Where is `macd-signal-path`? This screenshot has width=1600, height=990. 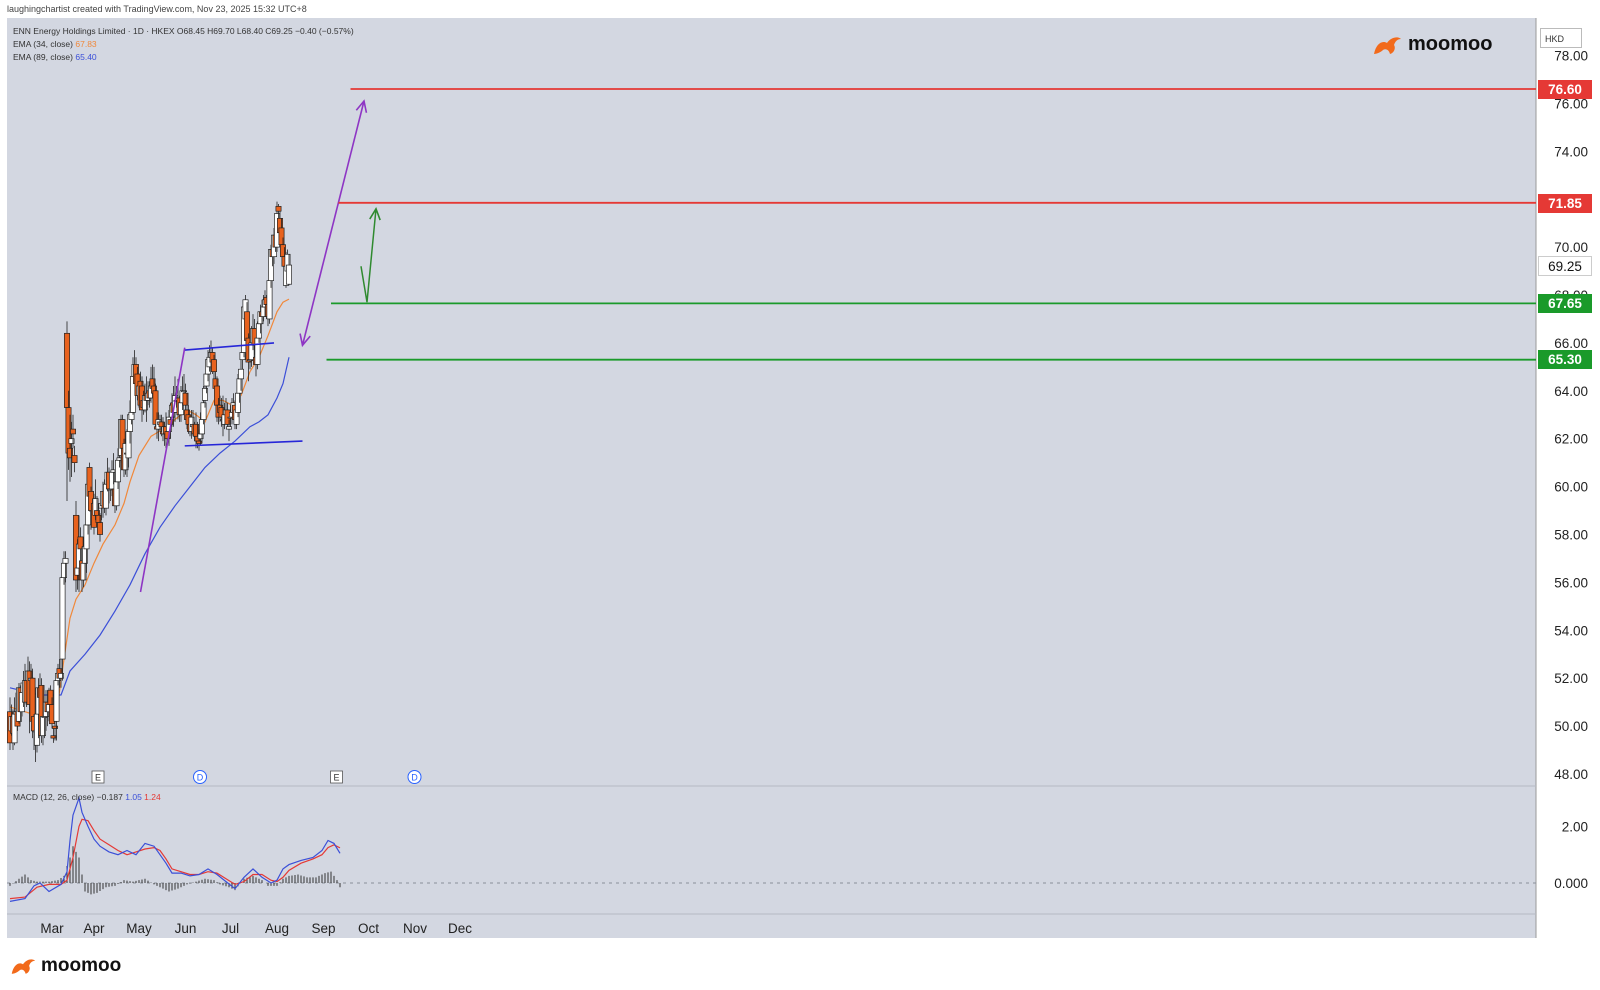
macd-signal-path is located at coordinates (175, 859).